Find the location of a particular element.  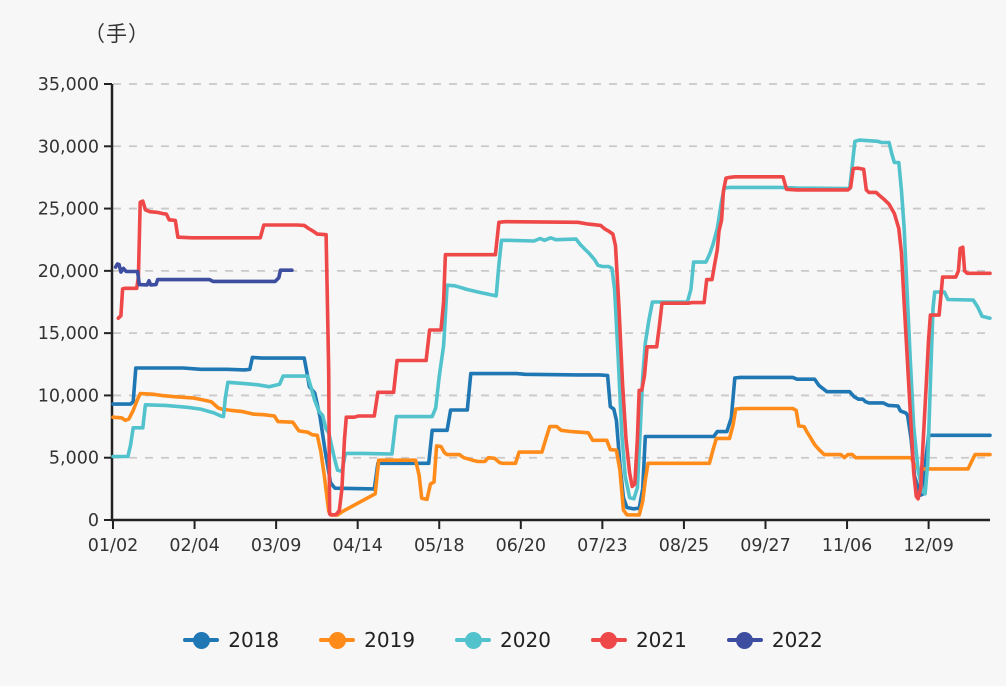

y-tick-label: 15,000 is located at coordinates (68, 334).